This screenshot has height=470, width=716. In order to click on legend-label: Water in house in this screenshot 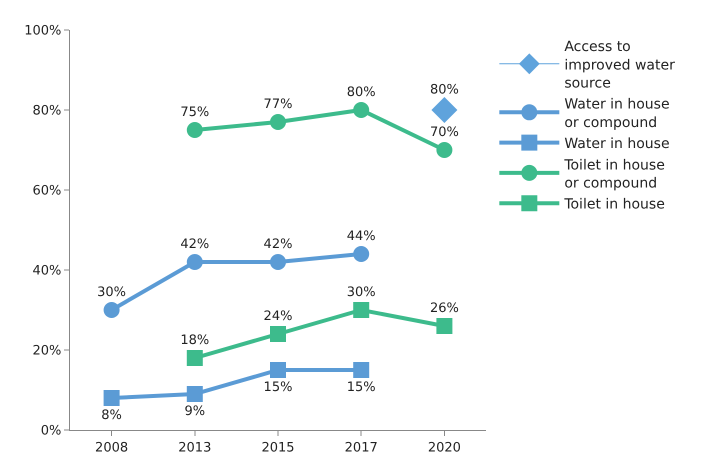, I will do `click(617, 144)`.